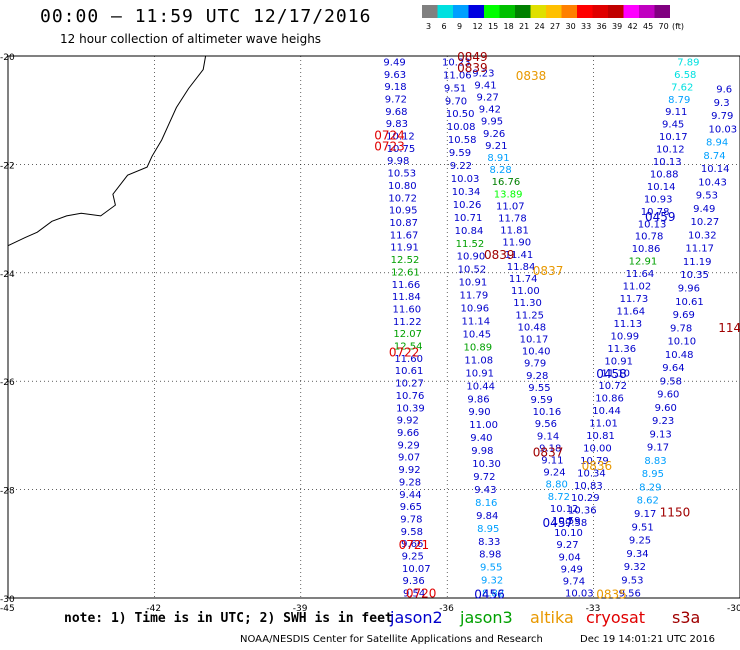  I want to click on swh-value: 11.41, so click(519, 255).